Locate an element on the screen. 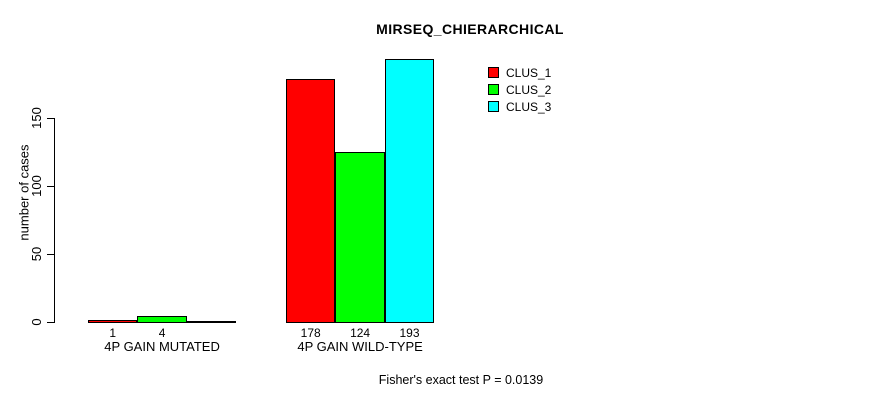 This screenshot has height=400, width=890. y-axis-tick-label: 100 is located at coordinates (36, 186).